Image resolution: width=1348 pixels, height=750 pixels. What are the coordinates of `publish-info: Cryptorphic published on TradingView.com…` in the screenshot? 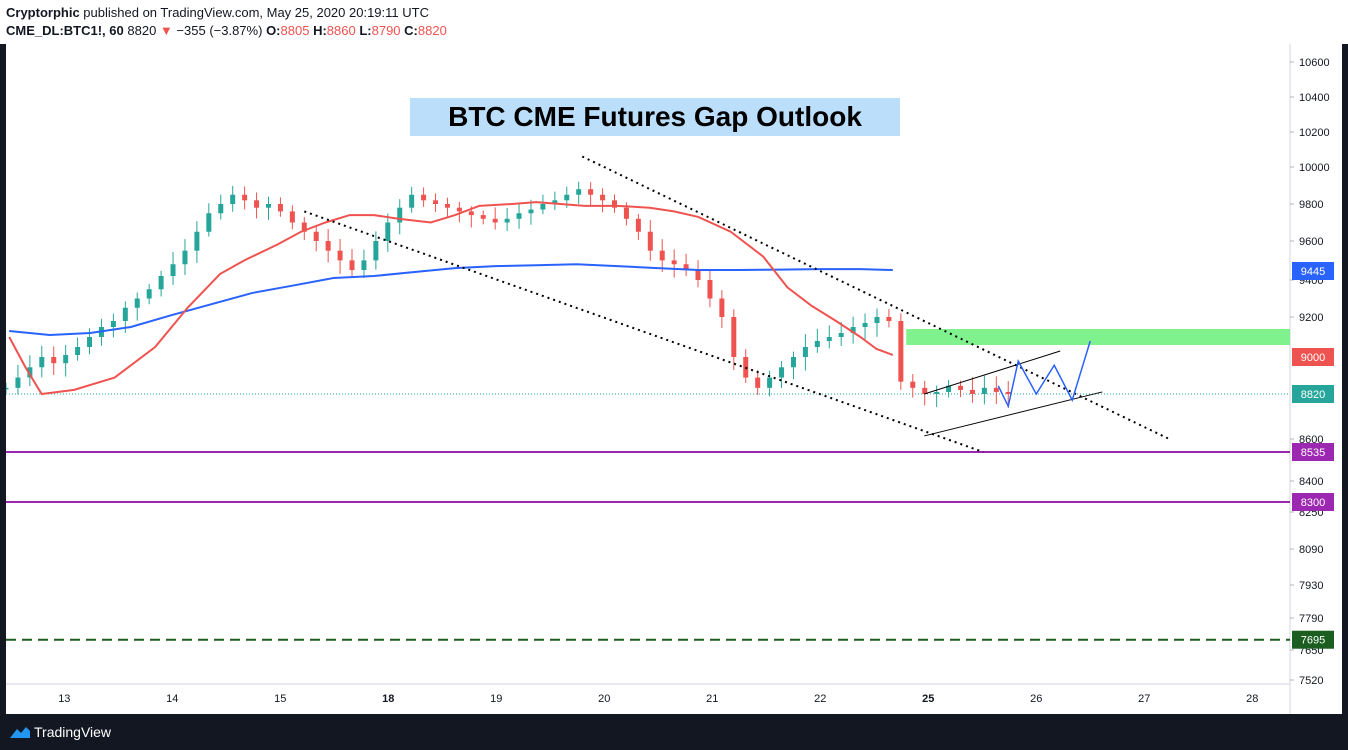 It's located at (217, 12).